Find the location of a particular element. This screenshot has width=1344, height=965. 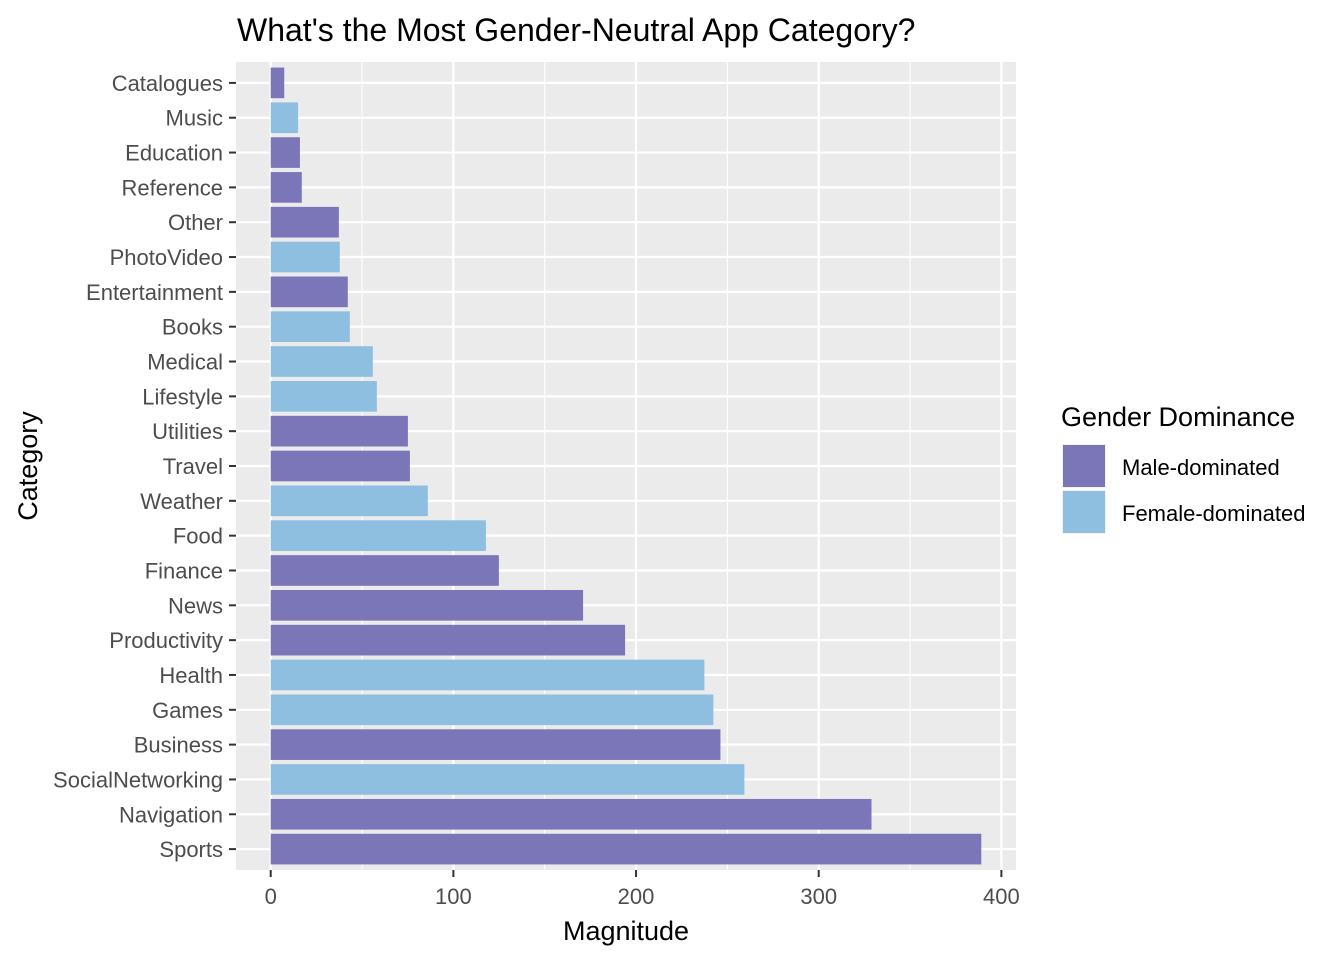

y-tick-label: Catalogues is located at coordinates (167, 83).